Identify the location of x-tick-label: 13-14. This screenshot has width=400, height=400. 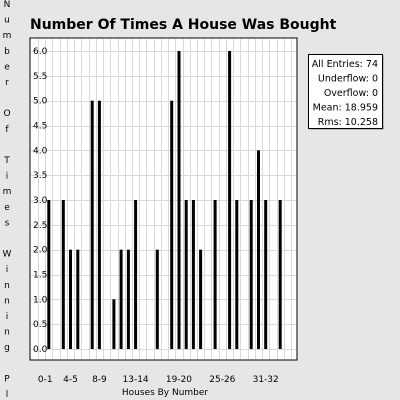
(136, 380).